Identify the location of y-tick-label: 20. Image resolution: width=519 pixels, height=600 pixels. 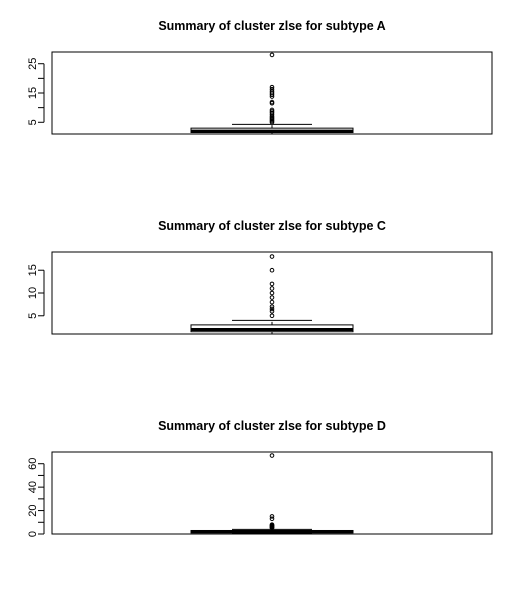
(33, 510).